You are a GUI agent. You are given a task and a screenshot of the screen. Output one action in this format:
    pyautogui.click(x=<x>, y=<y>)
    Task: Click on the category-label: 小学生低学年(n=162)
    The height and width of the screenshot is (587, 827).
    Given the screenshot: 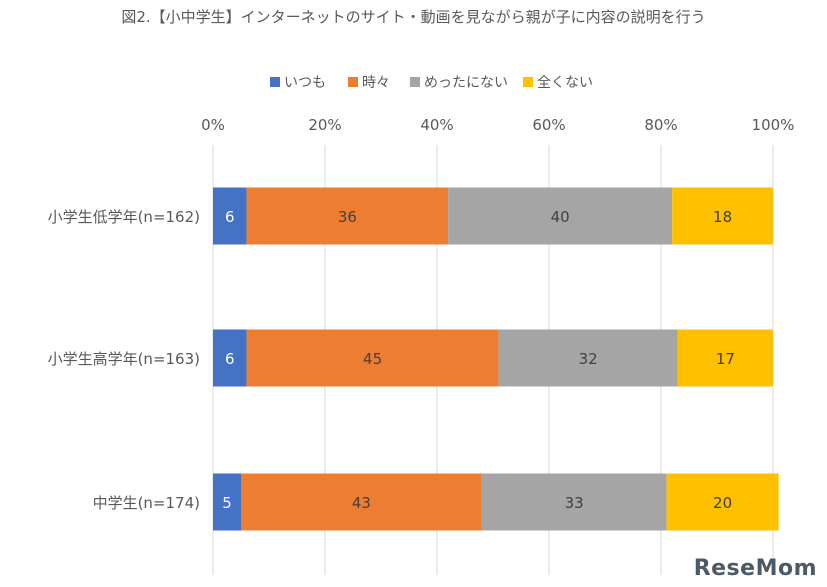 What is the action you would take?
    pyautogui.click(x=124, y=217)
    